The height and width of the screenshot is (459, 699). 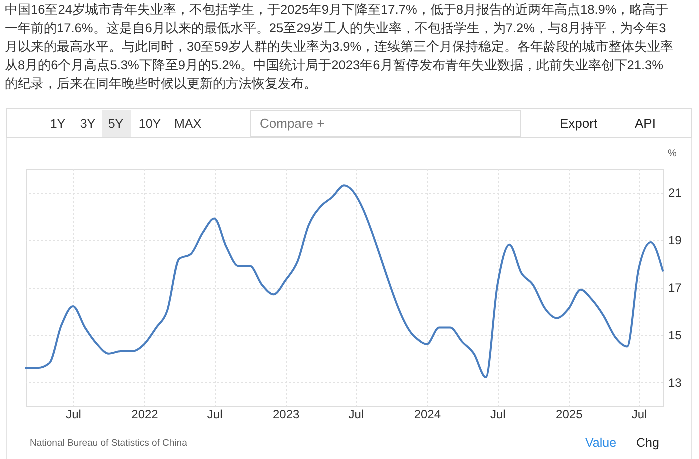 I want to click on text: 1Y, so click(x=58, y=124).